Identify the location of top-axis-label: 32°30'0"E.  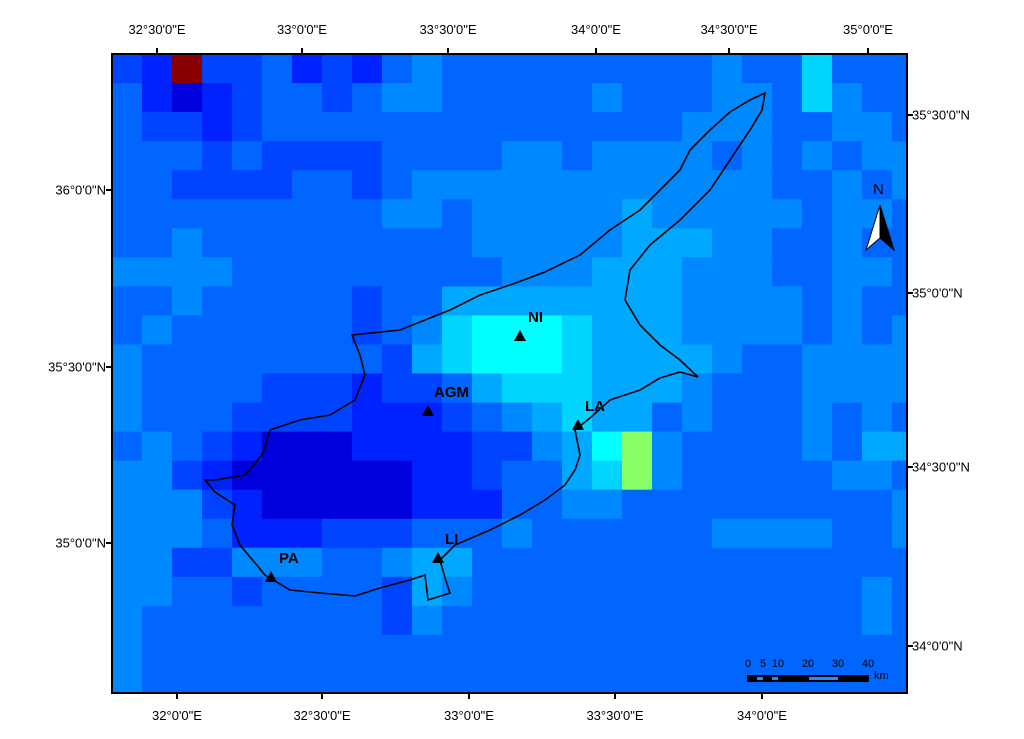
(157, 29).